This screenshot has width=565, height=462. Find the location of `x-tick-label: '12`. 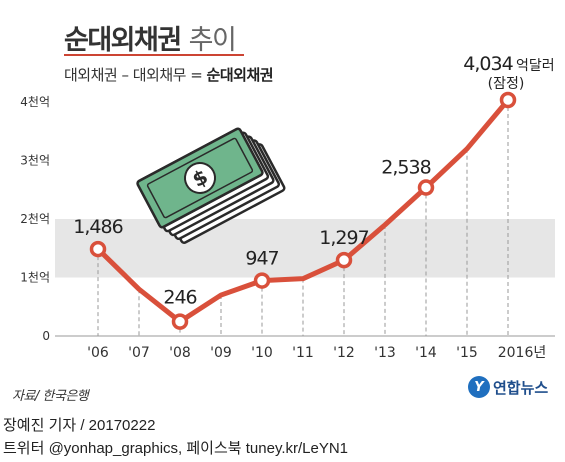

x-tick-label: '12 is located at coordinates (344, 353).